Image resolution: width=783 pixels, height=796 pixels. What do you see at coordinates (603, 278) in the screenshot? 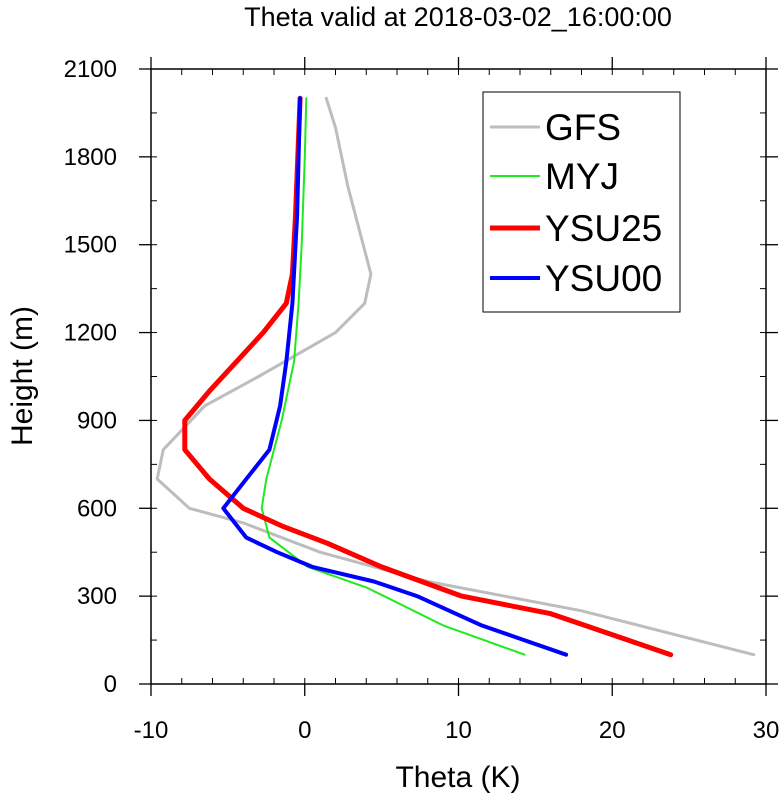
I see `legend-label-ysu00: YSU00` at bounding box center [603, 278].